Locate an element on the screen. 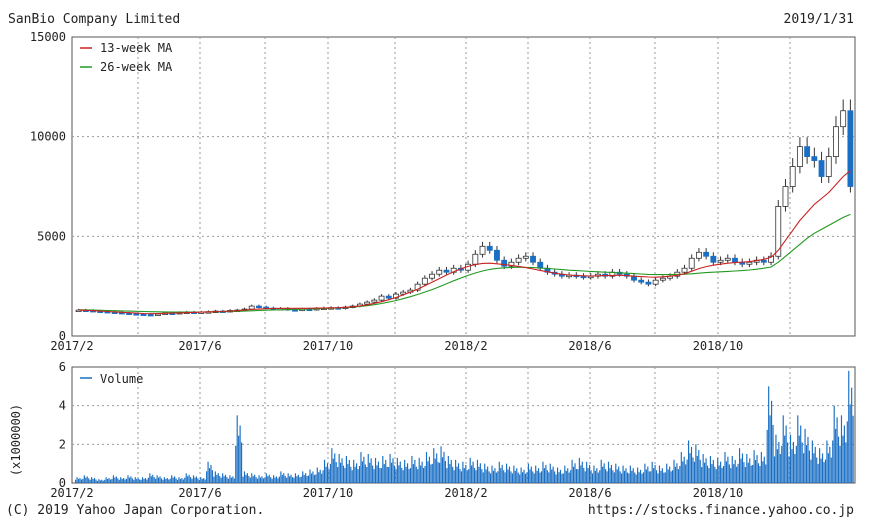  source-link: https://stocks.finance.yahoo.co.jp is located at coordinates (720, 510).